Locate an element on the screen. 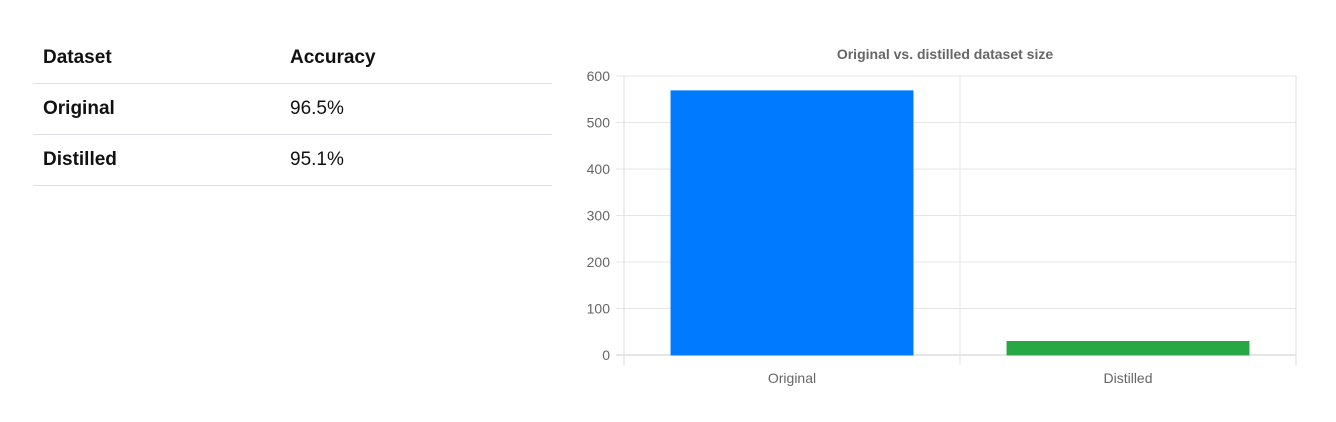 The height and width of the screenshot is (422, 1336). y-tick-label: 200 is located at coordinates (599, 262).